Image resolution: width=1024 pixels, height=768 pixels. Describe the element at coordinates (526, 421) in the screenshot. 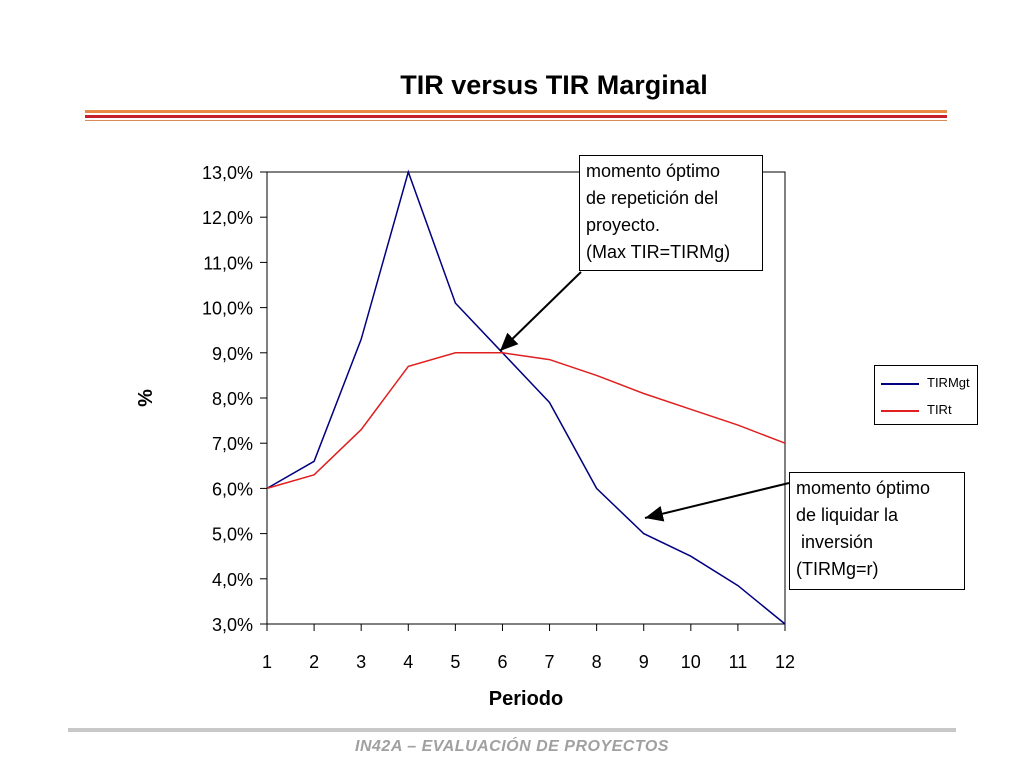

I see `series-line-tirt` at that location.